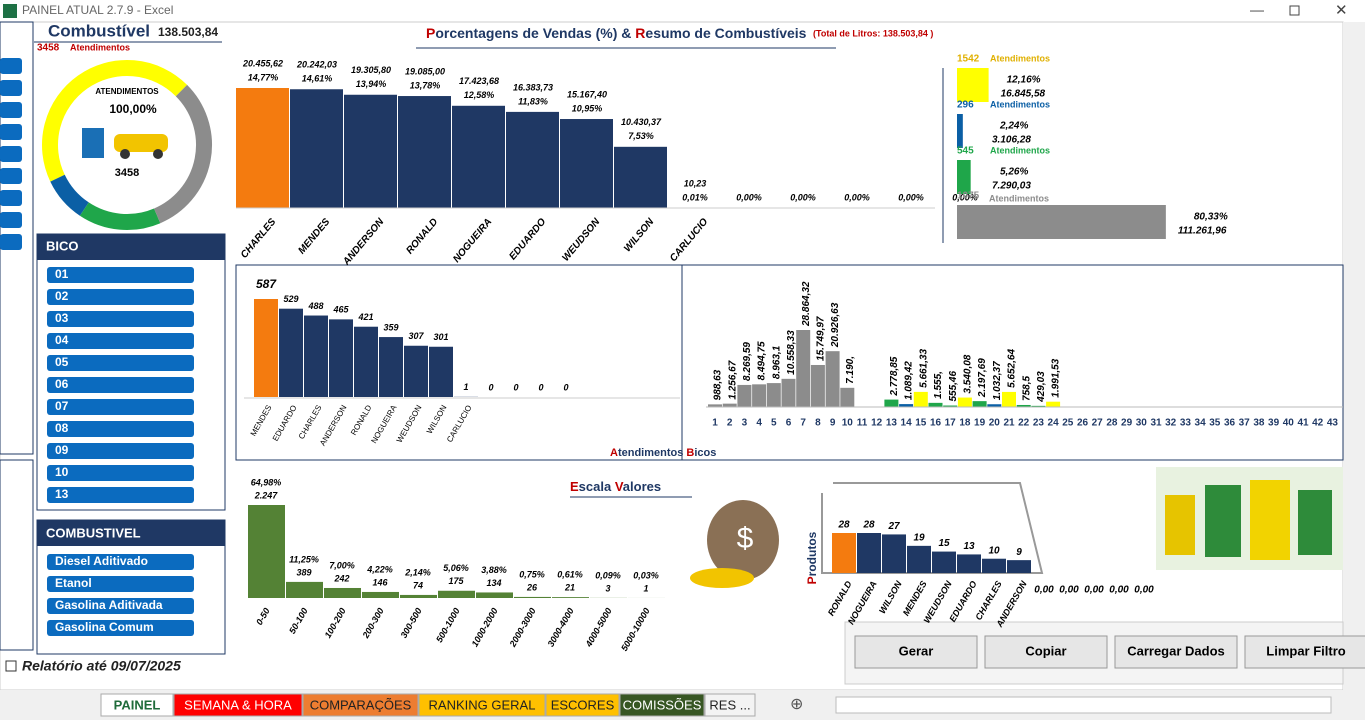 The height and width of the screenshot is (725, 1365). What do you see at coordinates (774, 423) in the screenshot?
I see `bico-x-label: 5` at bounding box center [774, 423].